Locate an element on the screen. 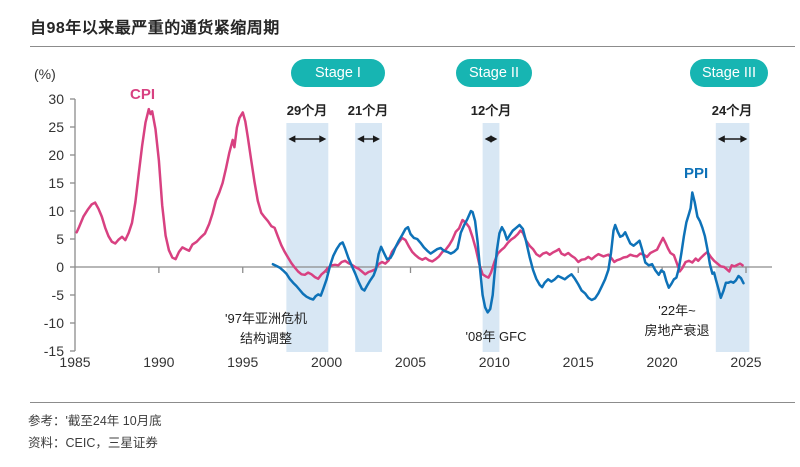 The image size is (800, 467). annotation-08-gfc: '08年 GFC is located at coordinates (496, 337).